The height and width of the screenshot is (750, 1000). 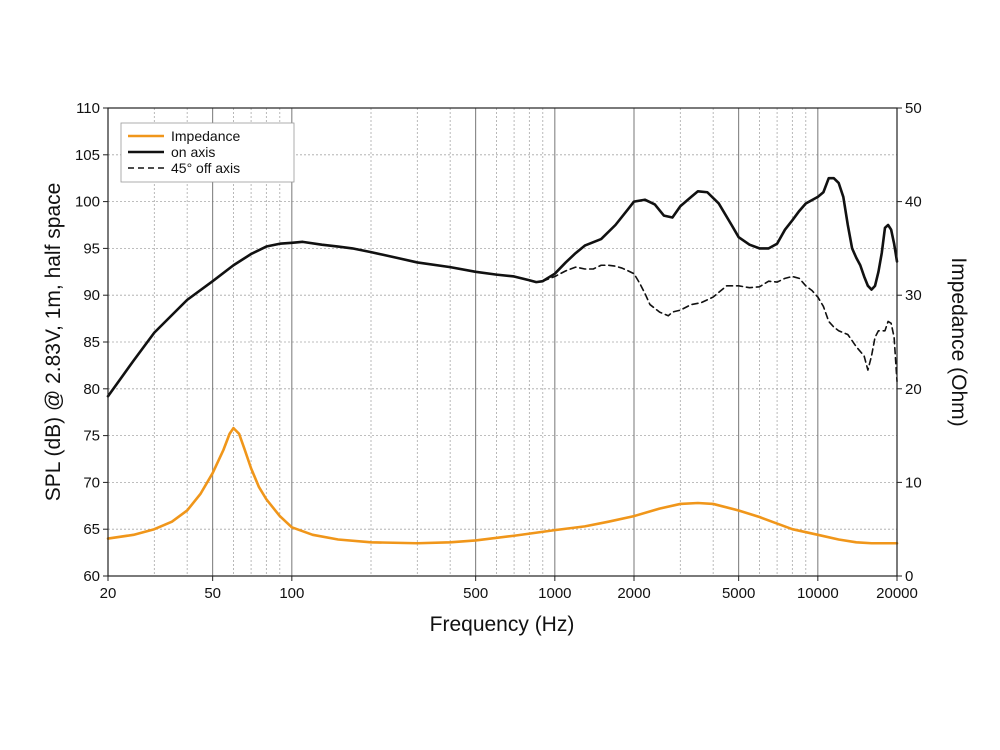 What do you see at coordinates (958, 341) in the screenshot?
I see `y2-axis-title: Impedance (Ohm)` at bounding box center [958, 341].